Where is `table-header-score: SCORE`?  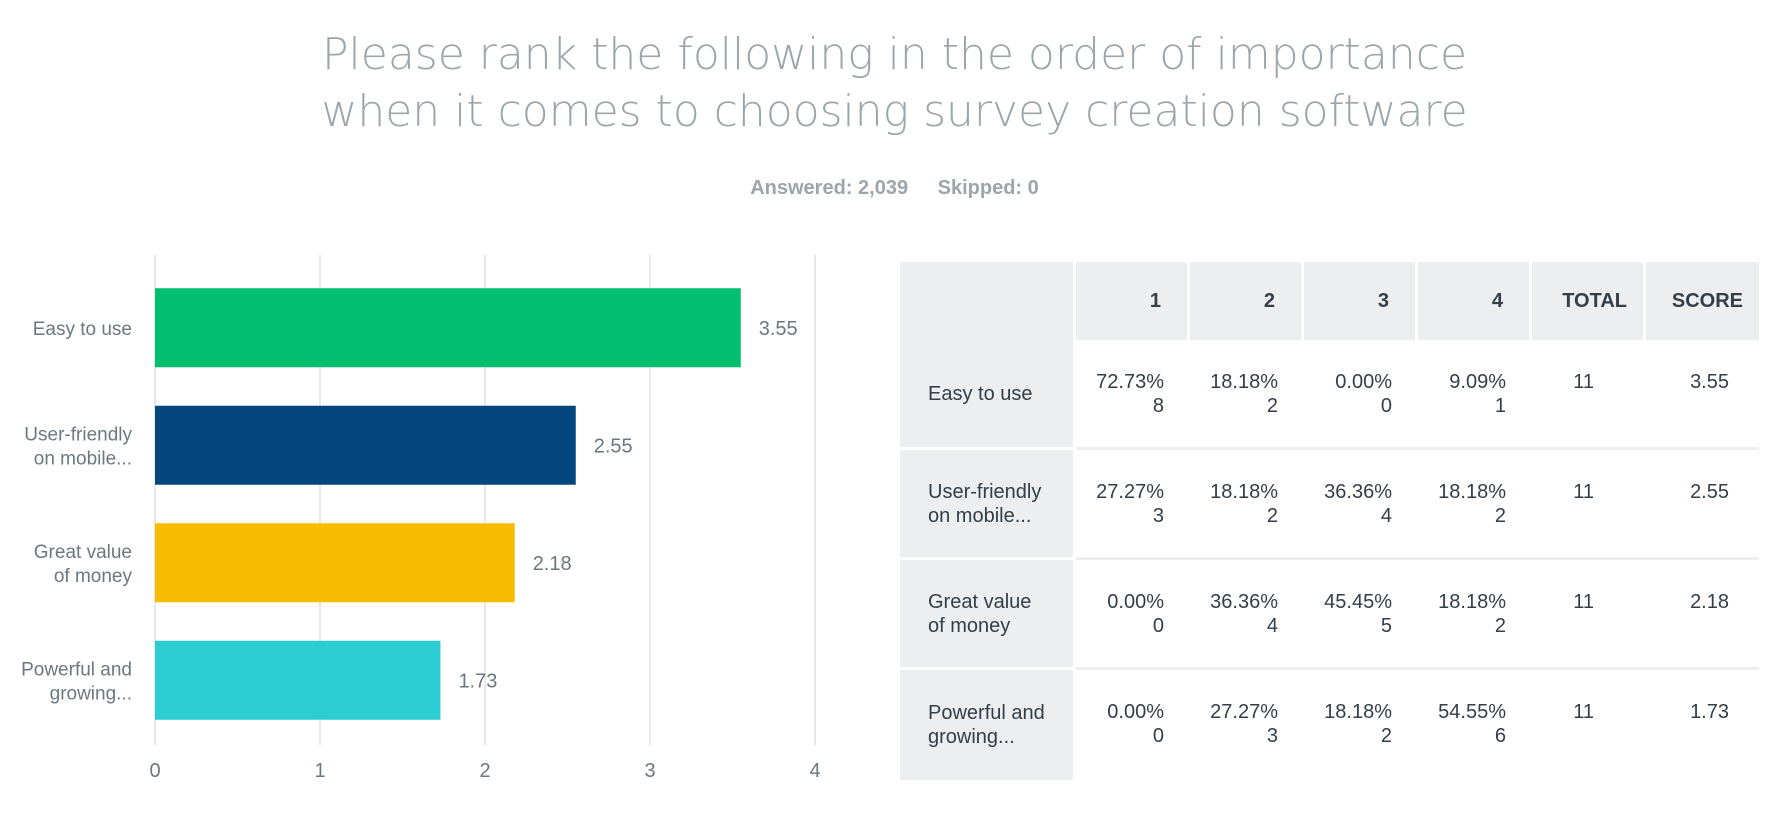
table-header-score: SCORE is located at coordinates (1702, 301).